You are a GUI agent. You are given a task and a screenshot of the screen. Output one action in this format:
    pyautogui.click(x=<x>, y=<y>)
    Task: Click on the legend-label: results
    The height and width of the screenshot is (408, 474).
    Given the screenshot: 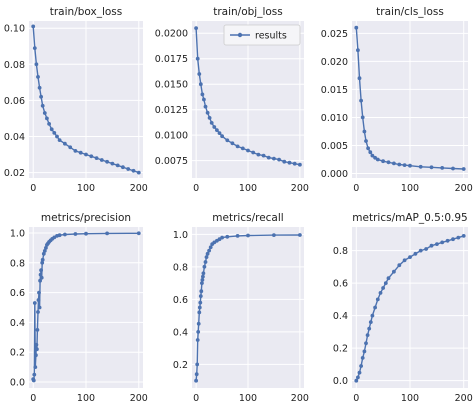 What is the action you would take?
    pyautogui.click(x=271, y=36)
    